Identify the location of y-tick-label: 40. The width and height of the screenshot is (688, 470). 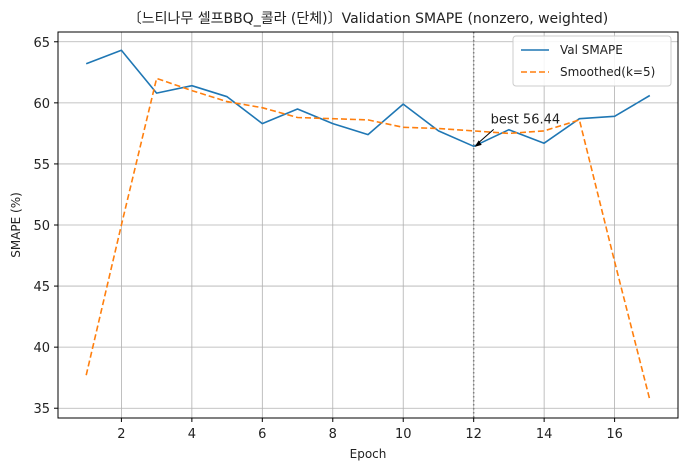
(41, 348).